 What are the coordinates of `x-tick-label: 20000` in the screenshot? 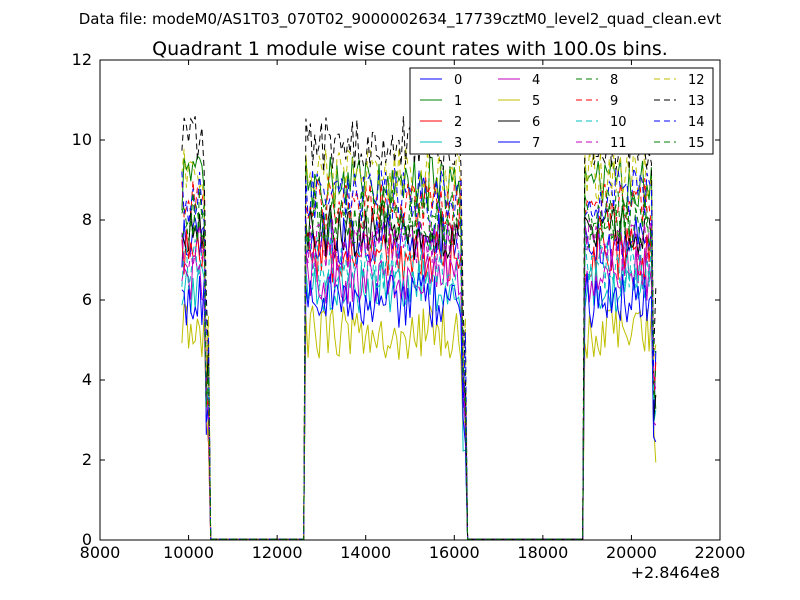 It's located at (631, 552).